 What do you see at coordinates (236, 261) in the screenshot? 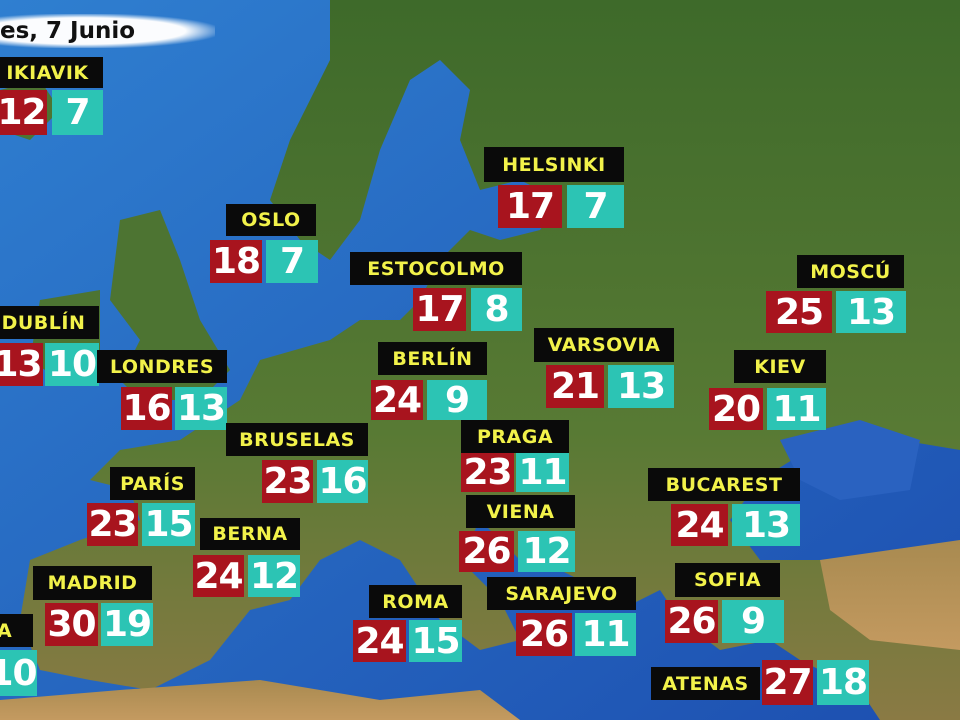
I see `max-temp-oslo: 18` at bounding box center [236, 261].